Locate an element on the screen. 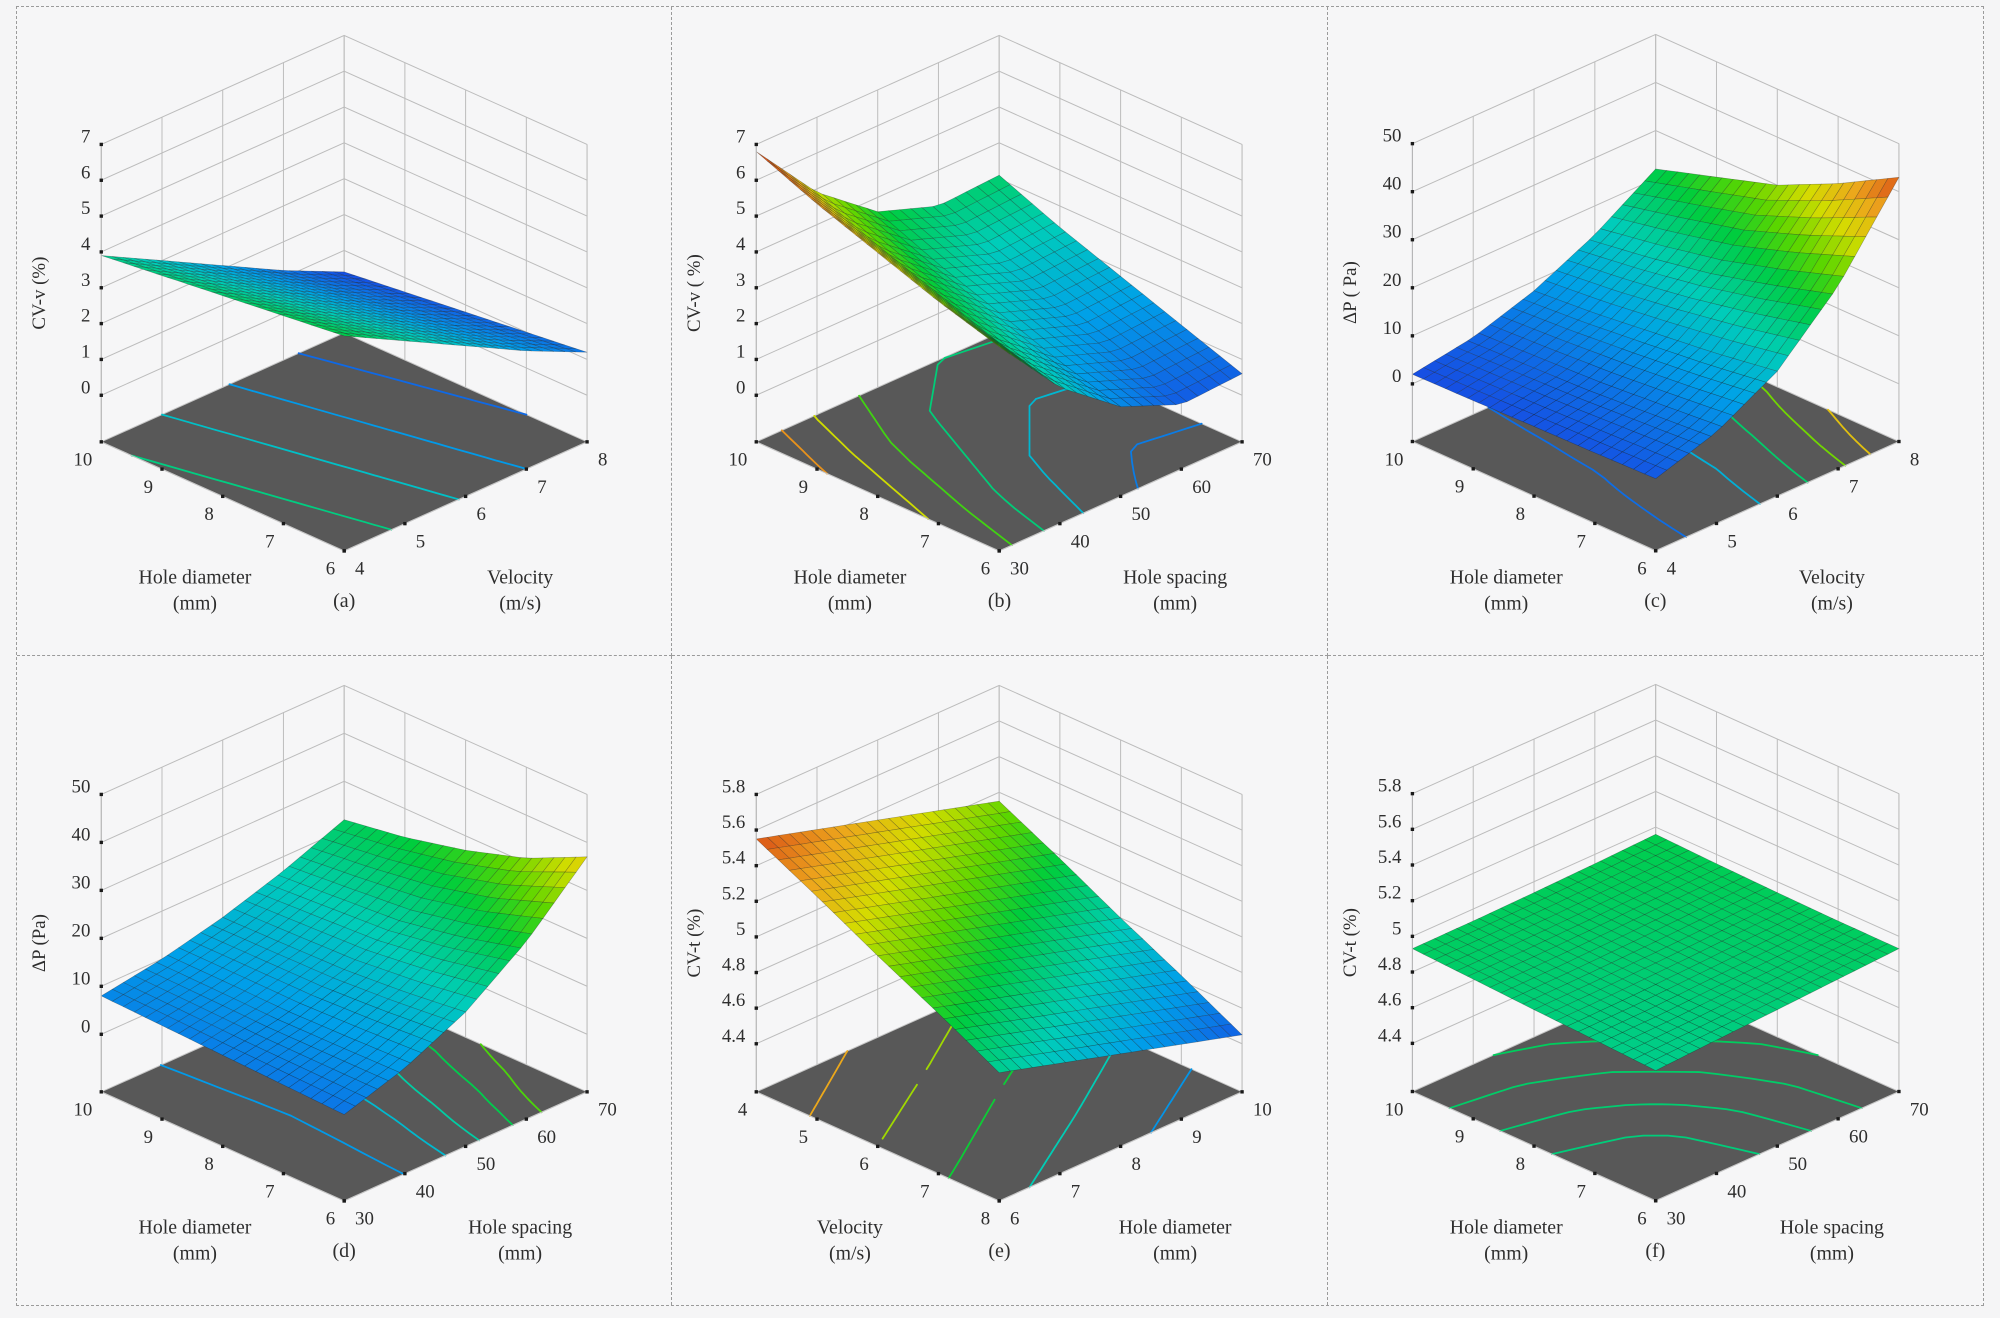  z-tick-label: 40 is located at coordinates (81, 834).